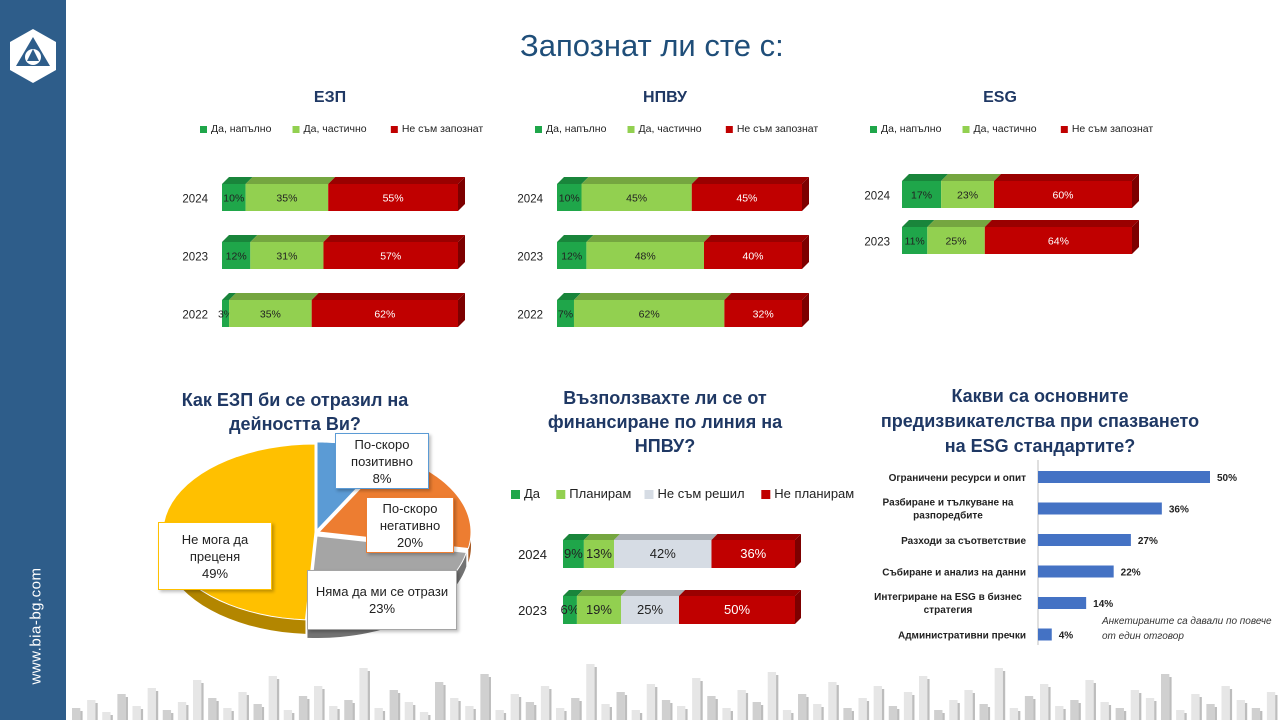 Image resolution: width=1280 pixels, height=720 pixels. What do you see at coordinates (1148, 541) in the screenshot?
I see `data-label: 27%` at bounding box center [1148, 541].